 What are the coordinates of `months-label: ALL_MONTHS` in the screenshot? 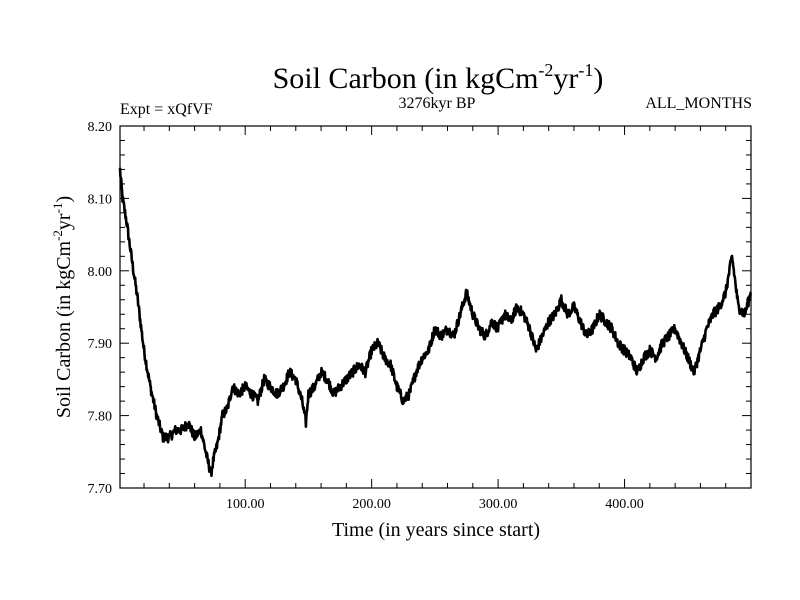 It's located at (698, 103).